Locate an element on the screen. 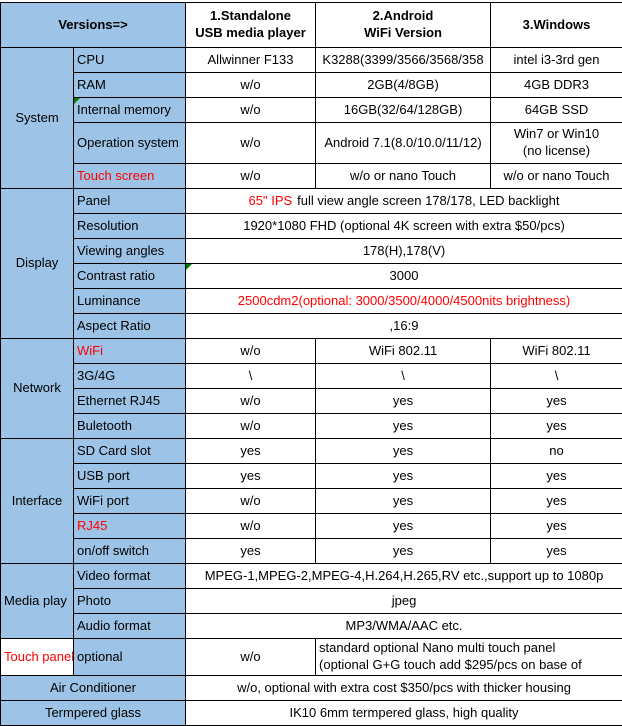 This screenshot has height=726, width=622. bluetooth-android-value: yes is located at coordinates (403, 426).